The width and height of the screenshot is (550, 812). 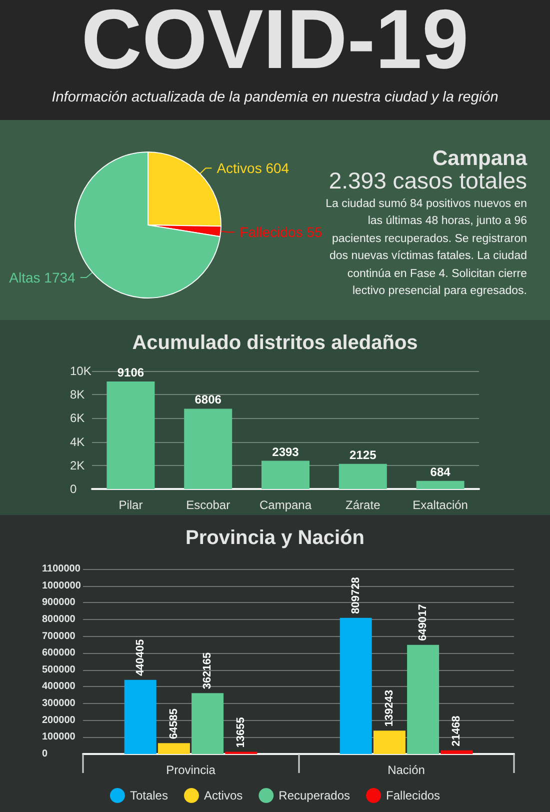 What do you see at coordinates (208, 399) in the screenshot?
I see `data-label: 6806` at bounding box center [208, 399].